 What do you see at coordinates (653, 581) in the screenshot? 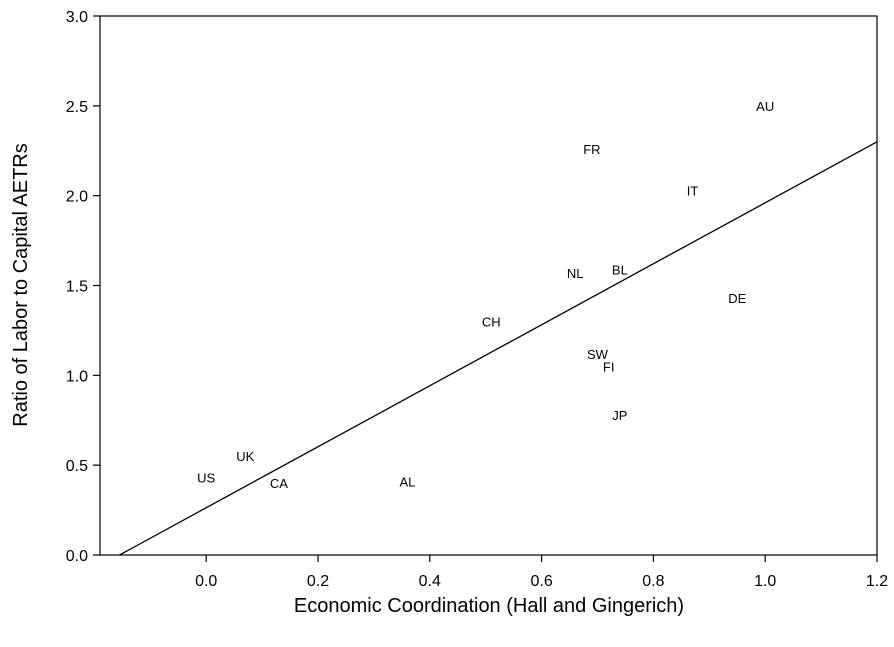
I see `x-tick-label: 0.8` at bounding box center [653, 581].